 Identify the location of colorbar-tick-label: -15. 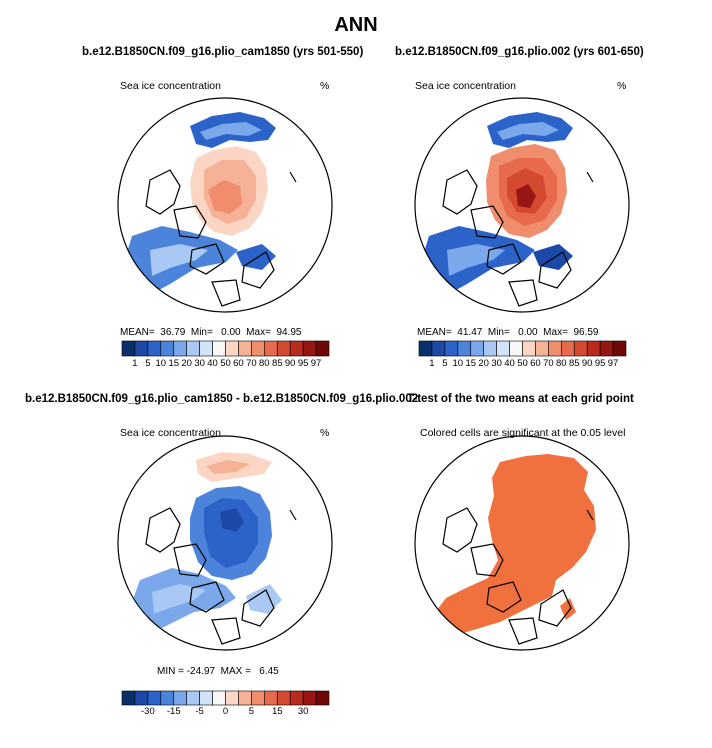
(173, 711).